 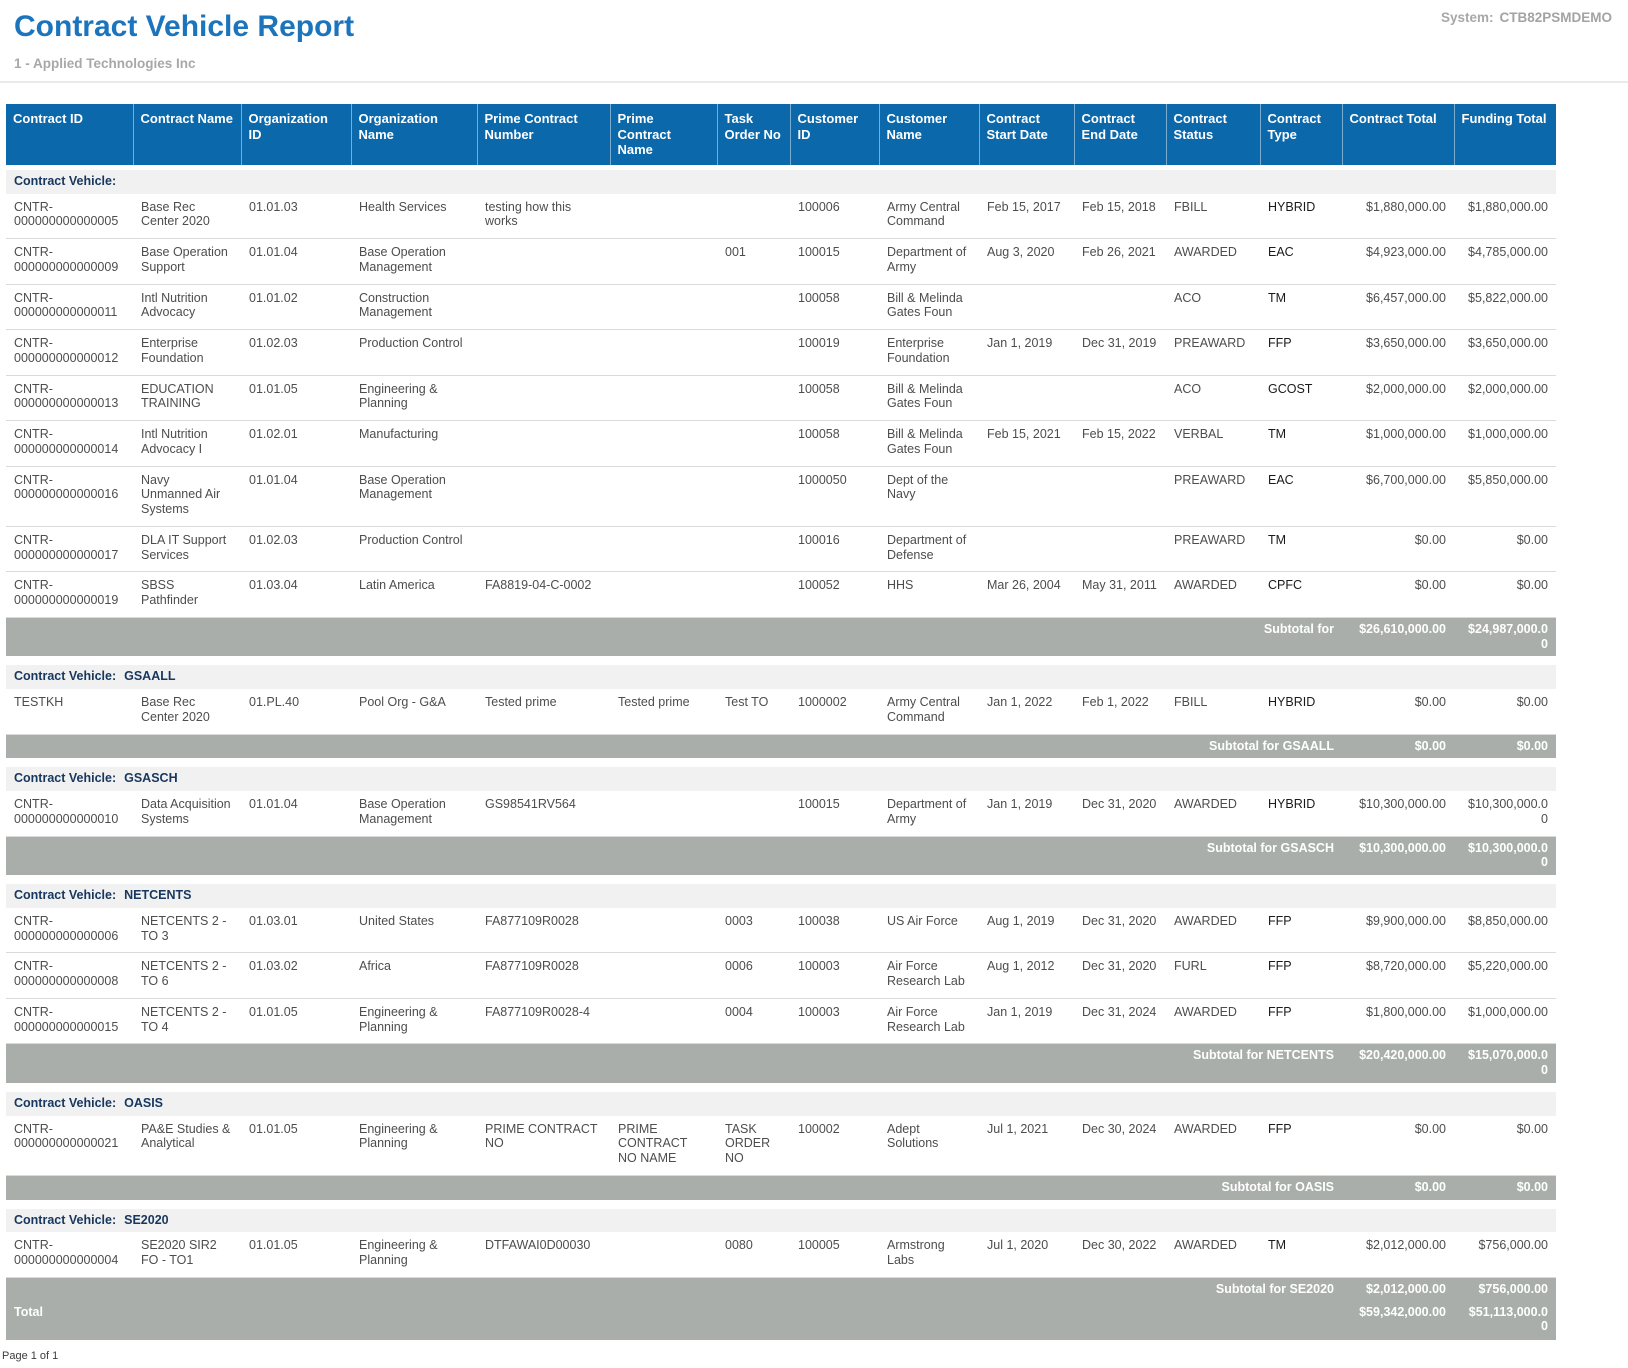 What do you see at coordinates (929, 496) in the screenshot?
I see `cell-customer-name: Dept of the Navy` at bounding box center [929, 496].